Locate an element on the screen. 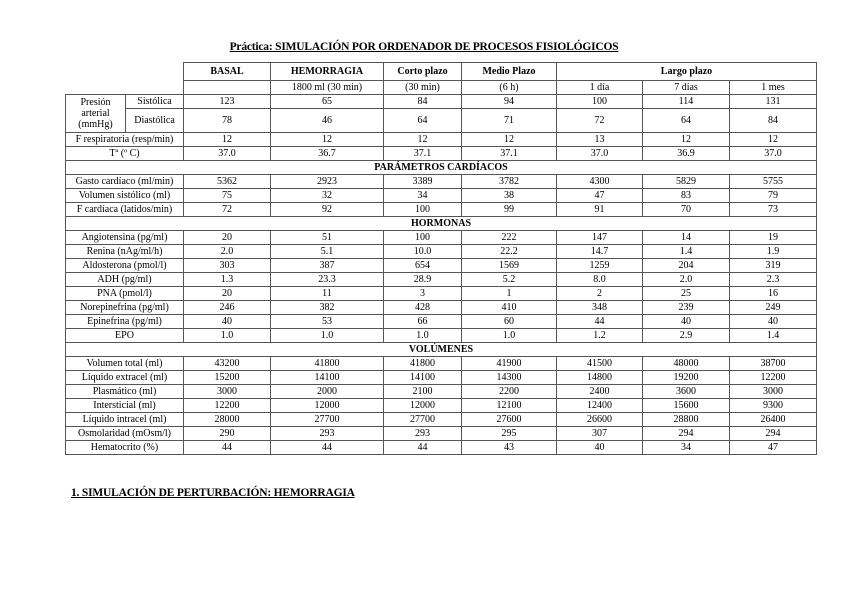  value-cell: 1.2 is located at coordinates (599, 335).